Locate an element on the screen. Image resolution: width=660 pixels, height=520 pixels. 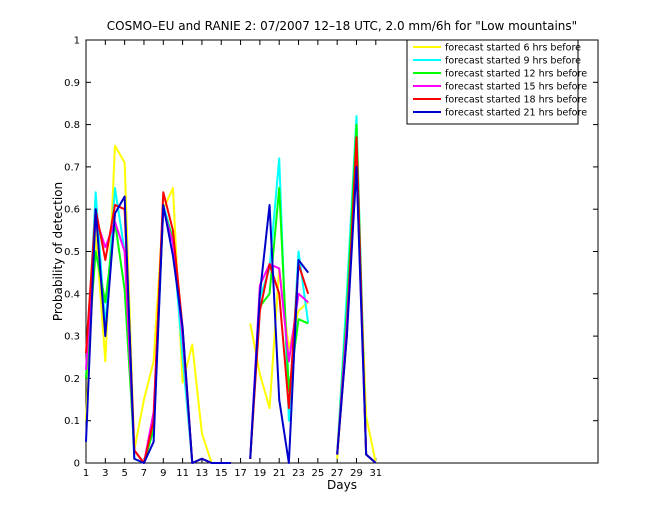
x-tick-label: 3 is located at coordinates (105, 473).